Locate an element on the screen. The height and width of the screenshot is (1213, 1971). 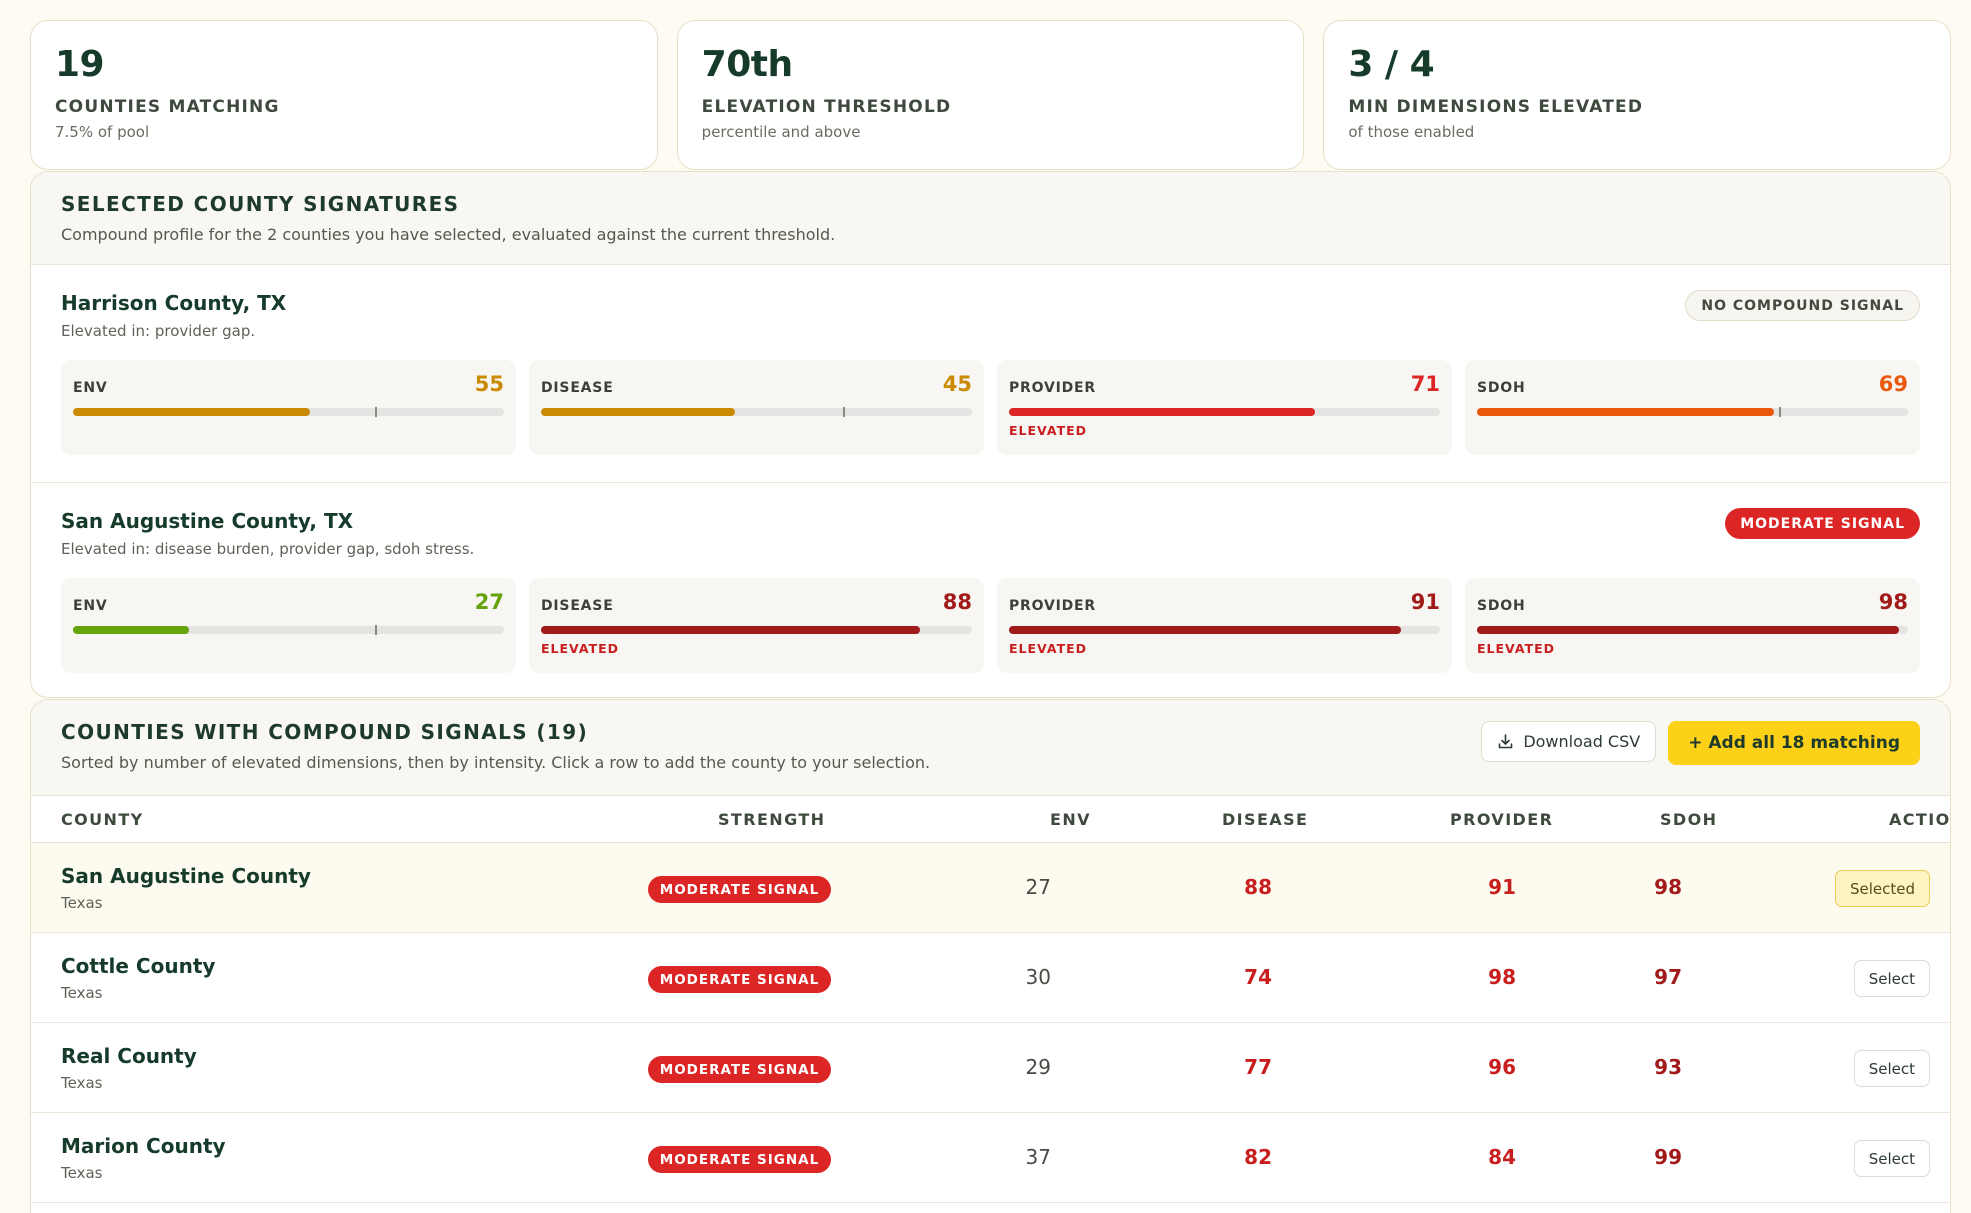
metric-sdoh: SDOH 69 is located at coordinates (1692, 407).